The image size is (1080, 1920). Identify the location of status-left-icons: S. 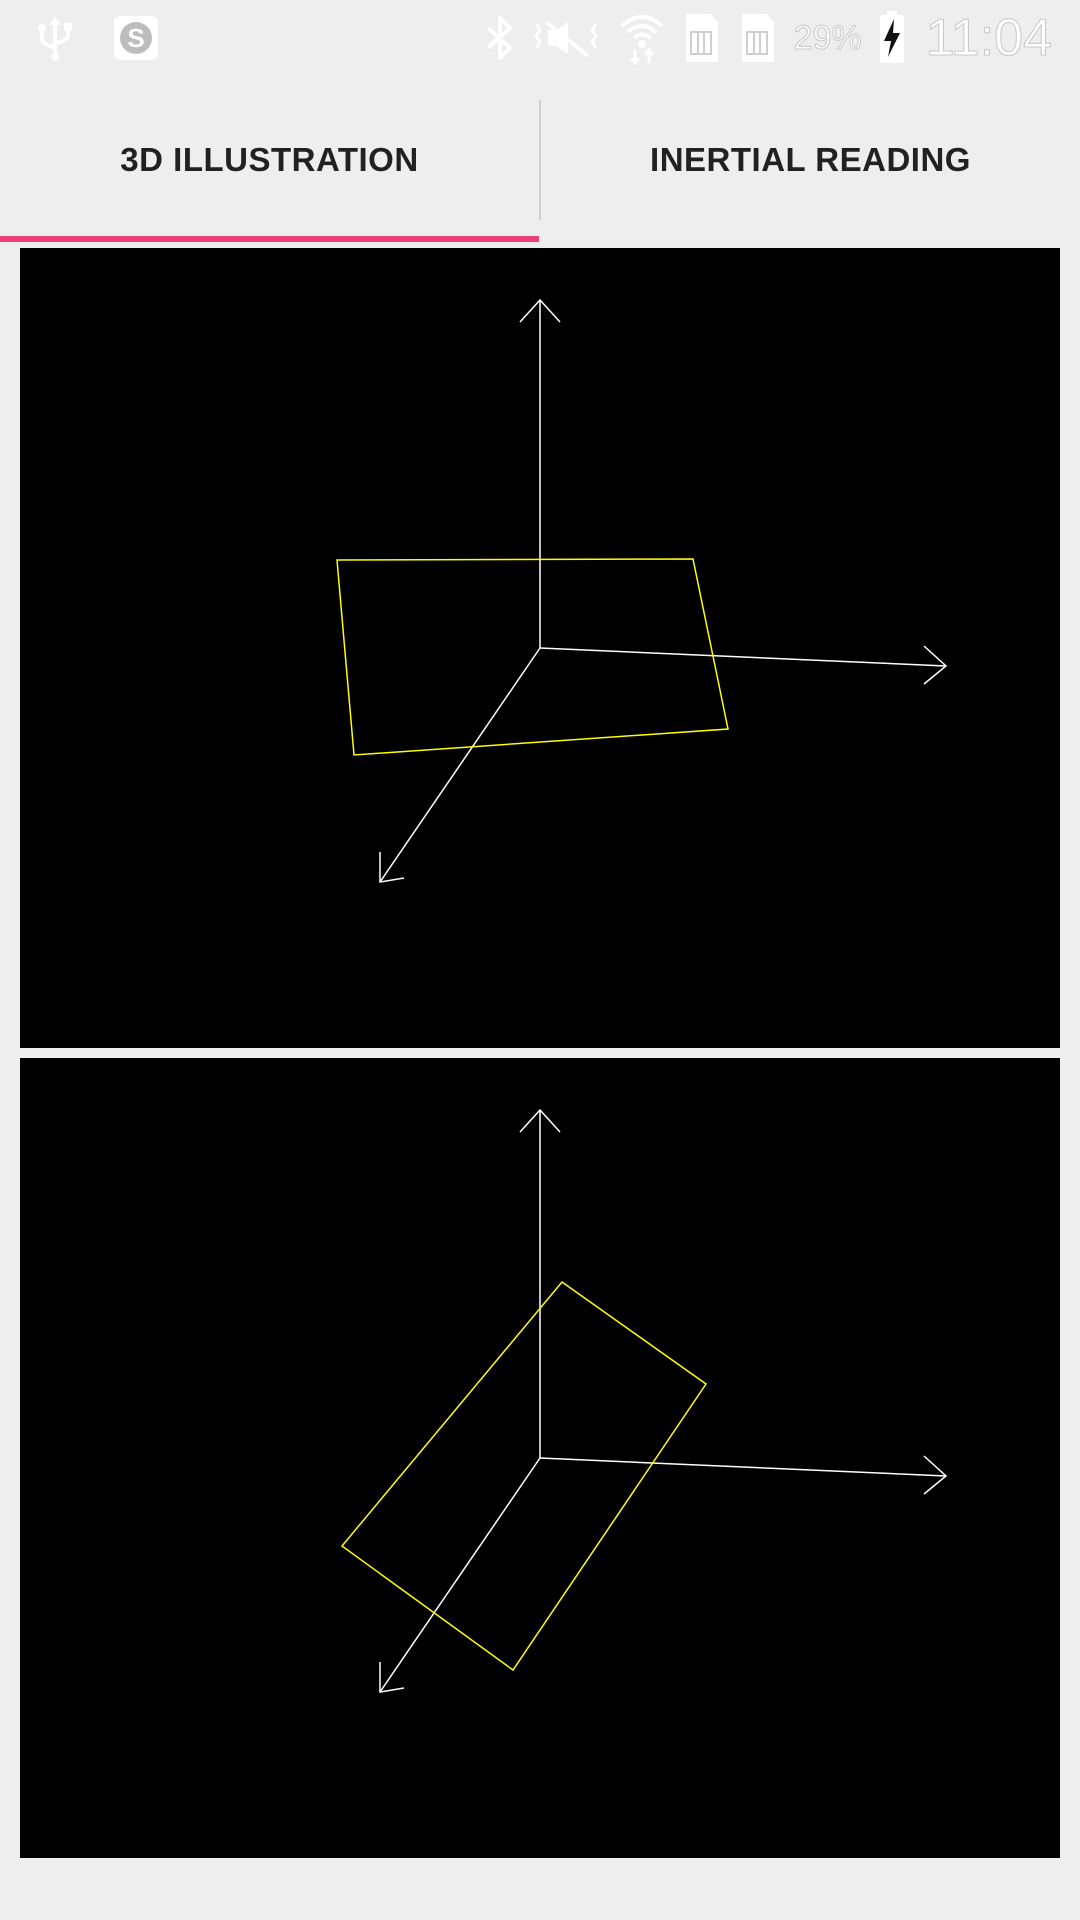
(99, 38).